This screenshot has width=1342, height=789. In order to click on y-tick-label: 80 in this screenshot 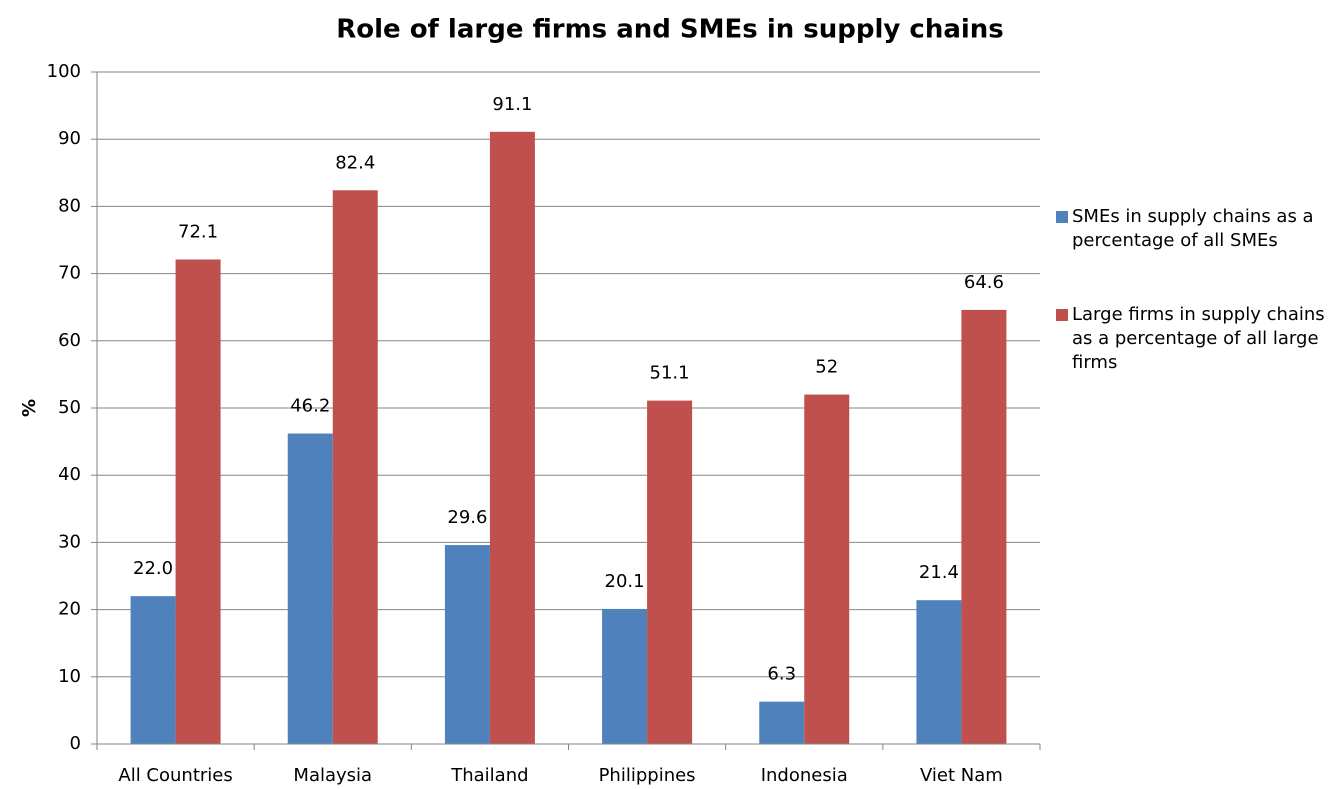, I will do `click(69, 205)`.